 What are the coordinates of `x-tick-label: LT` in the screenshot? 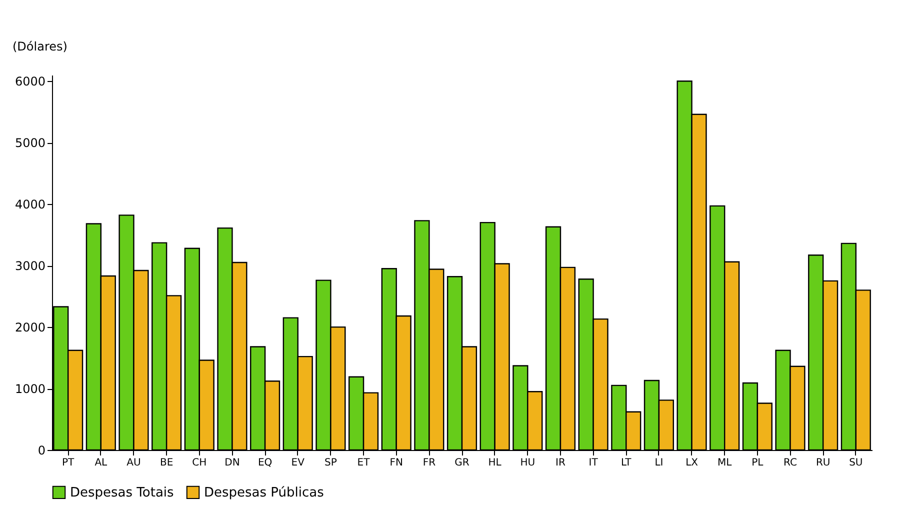 It's located at (626, 463).